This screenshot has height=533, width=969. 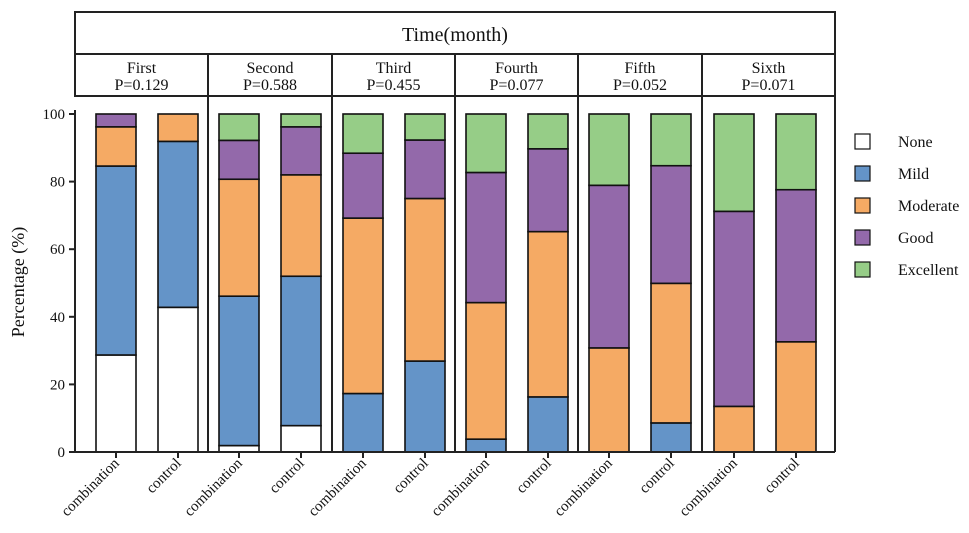 I want to click on bar-segment-mild-third-combination, so click(x=363, y=422).